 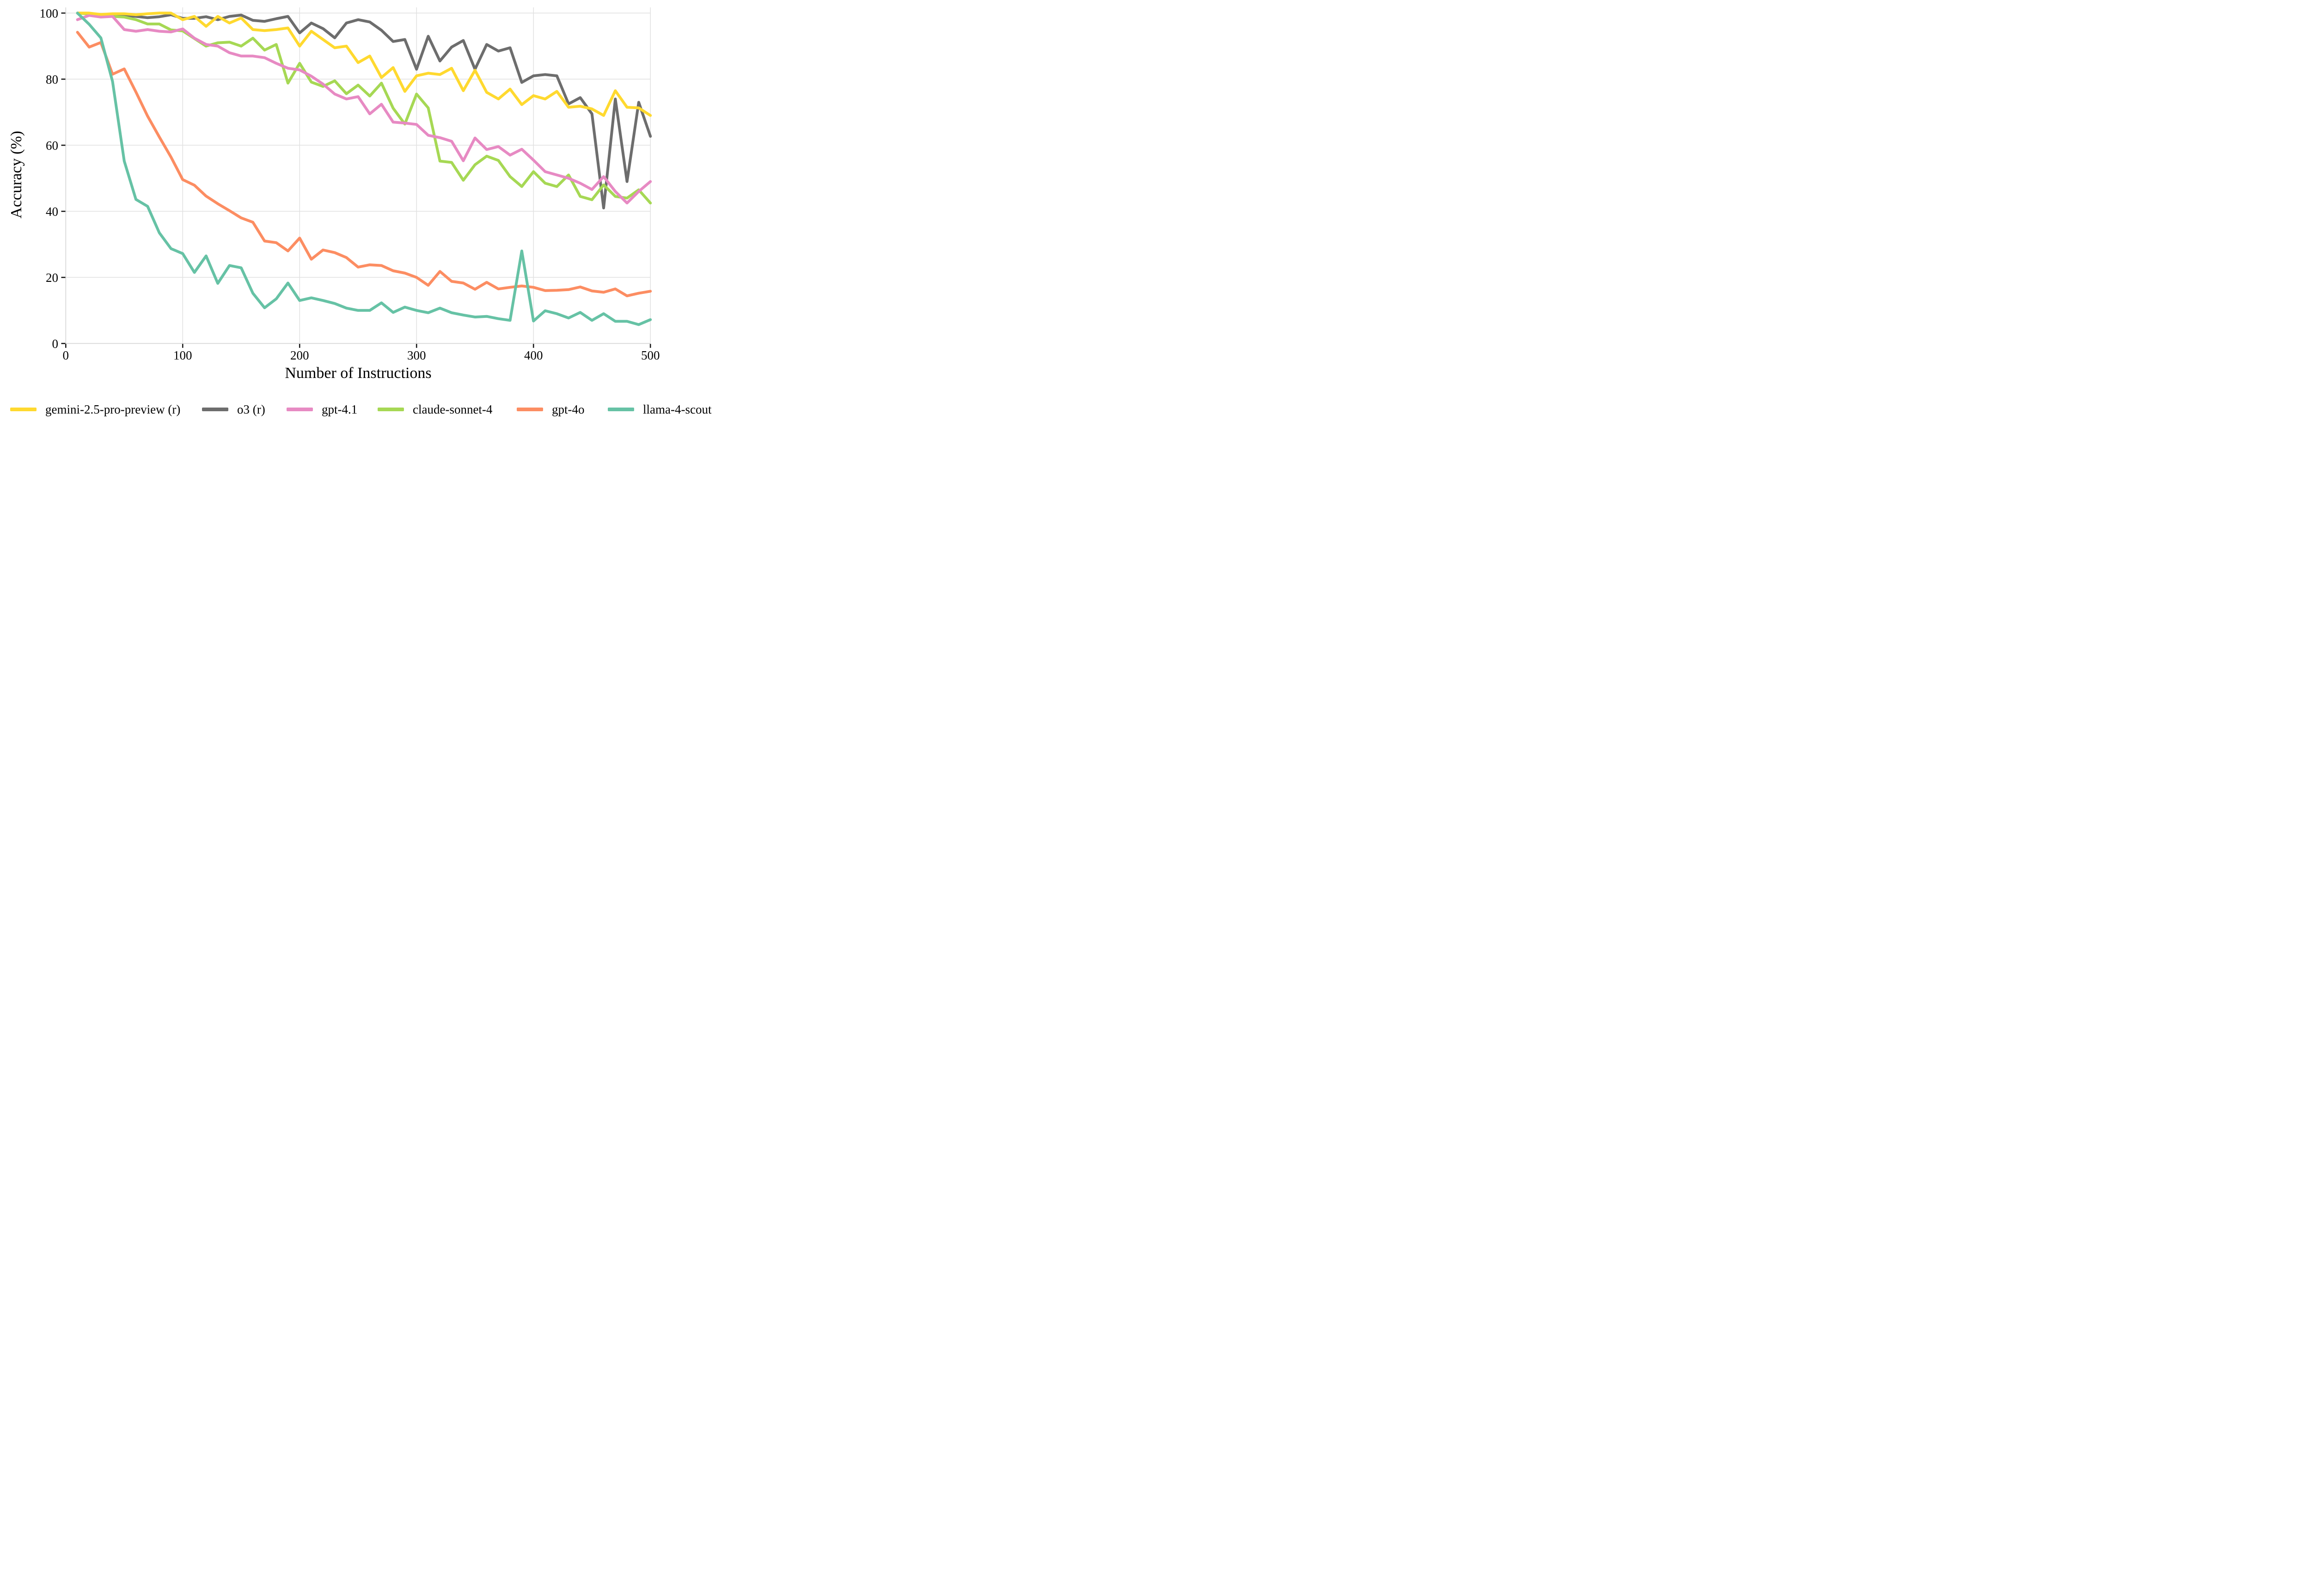 I want to click on x-axis-title: Number of Instructions, so click(x=358, y=373).